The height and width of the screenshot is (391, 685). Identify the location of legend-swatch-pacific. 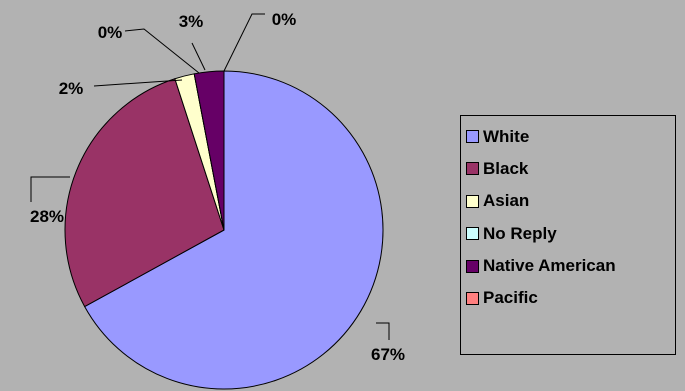
(472, 298).